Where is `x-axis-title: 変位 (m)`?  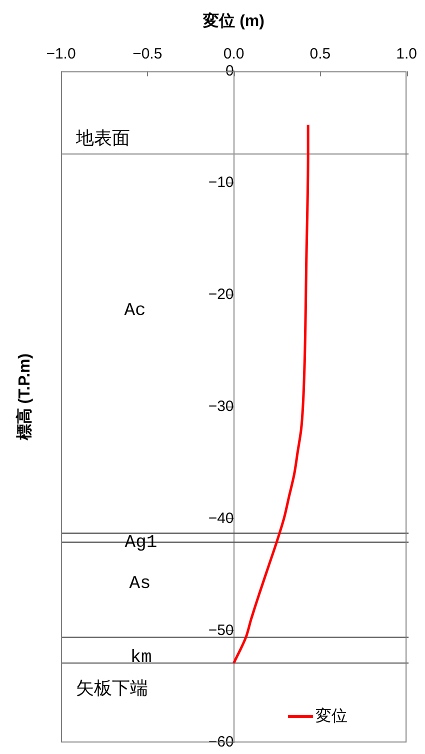
x-axis-title: 変位 (m) is located at coordinates (233, 20).